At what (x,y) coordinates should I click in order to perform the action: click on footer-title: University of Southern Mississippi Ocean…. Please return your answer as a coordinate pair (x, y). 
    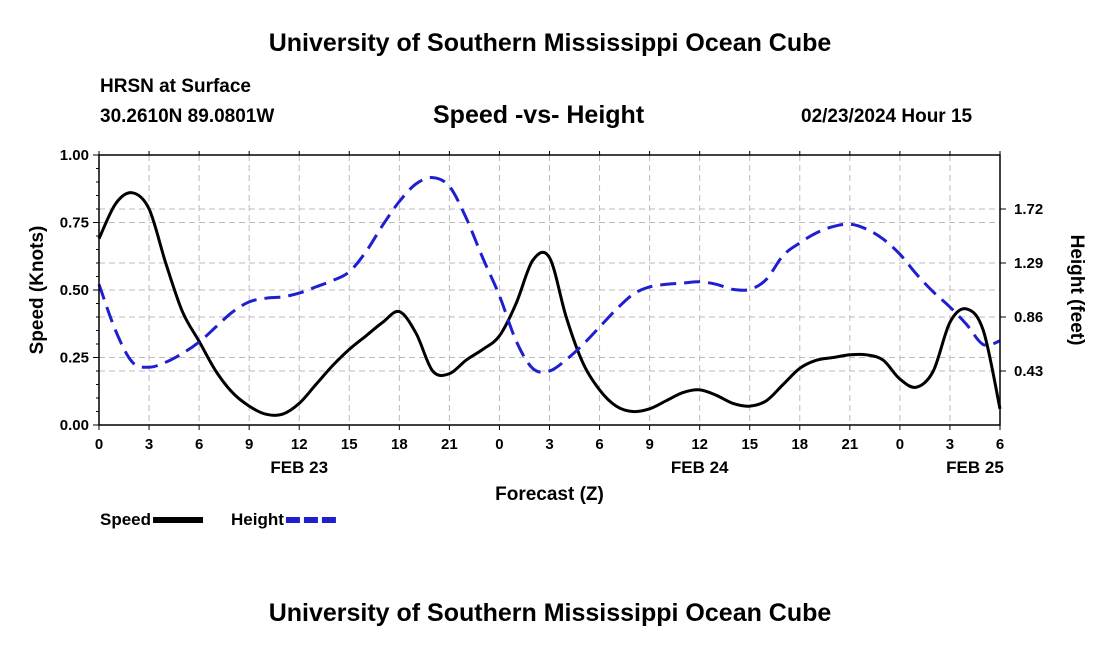
    Looking at the image, I should click on (550, 613).